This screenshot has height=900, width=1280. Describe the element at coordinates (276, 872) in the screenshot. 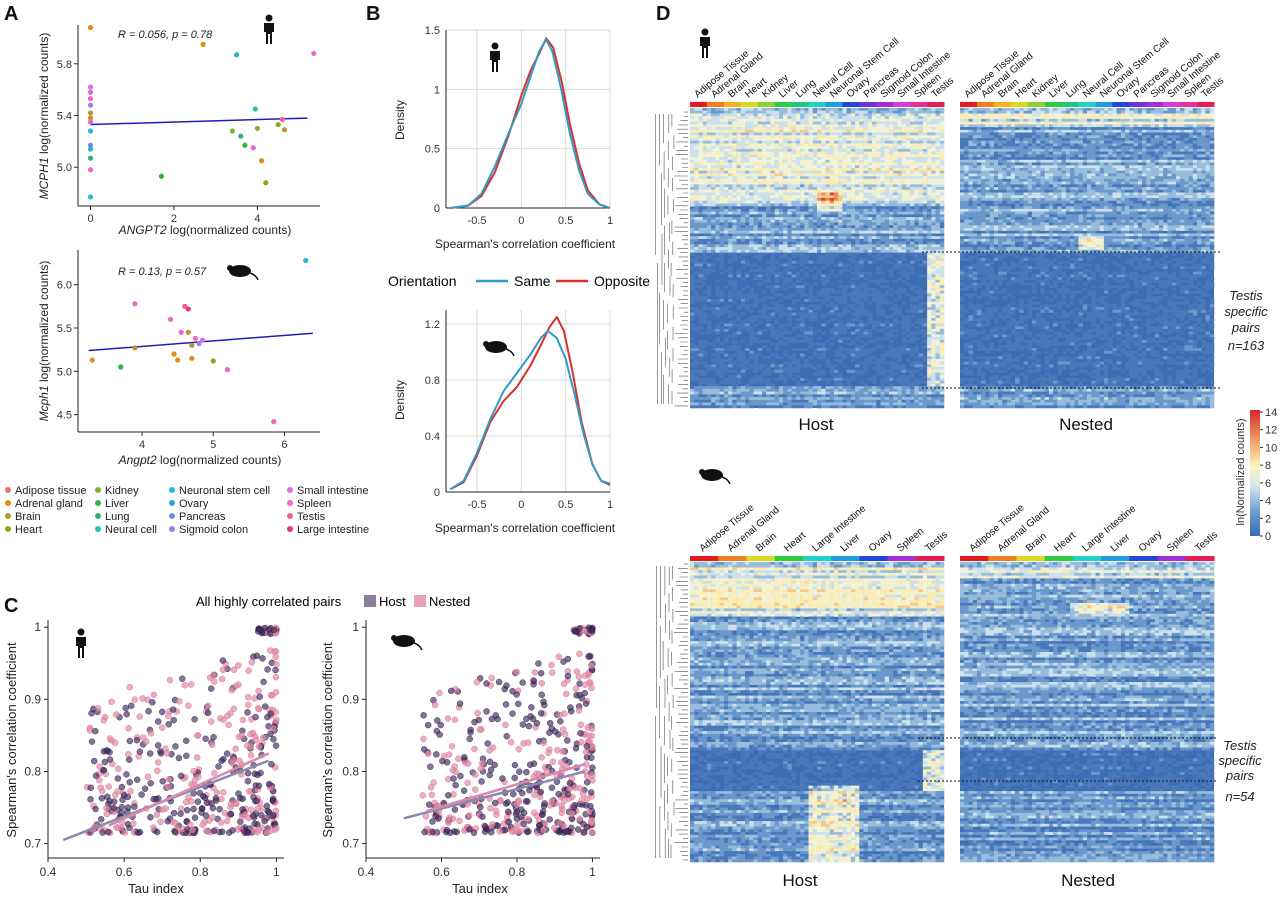

I see `x-tick-label: 1` at that location.